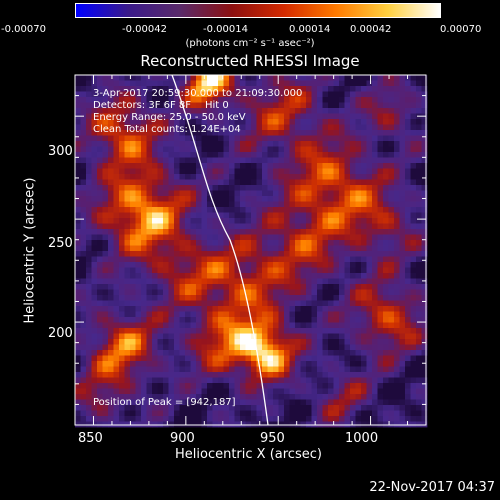 The width and height of the screenshot is (500, 500). I want to click on y-tick-300: 300, so click(60, 151).